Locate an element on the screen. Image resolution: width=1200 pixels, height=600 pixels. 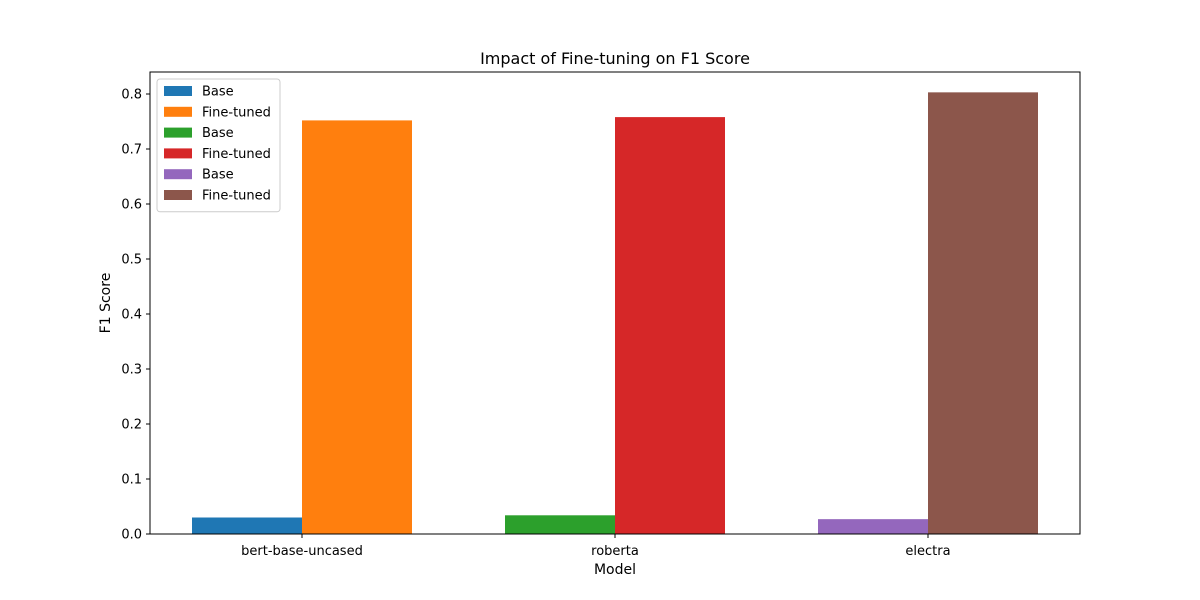
bar-roberta-base is located at coordinates (560, 524).